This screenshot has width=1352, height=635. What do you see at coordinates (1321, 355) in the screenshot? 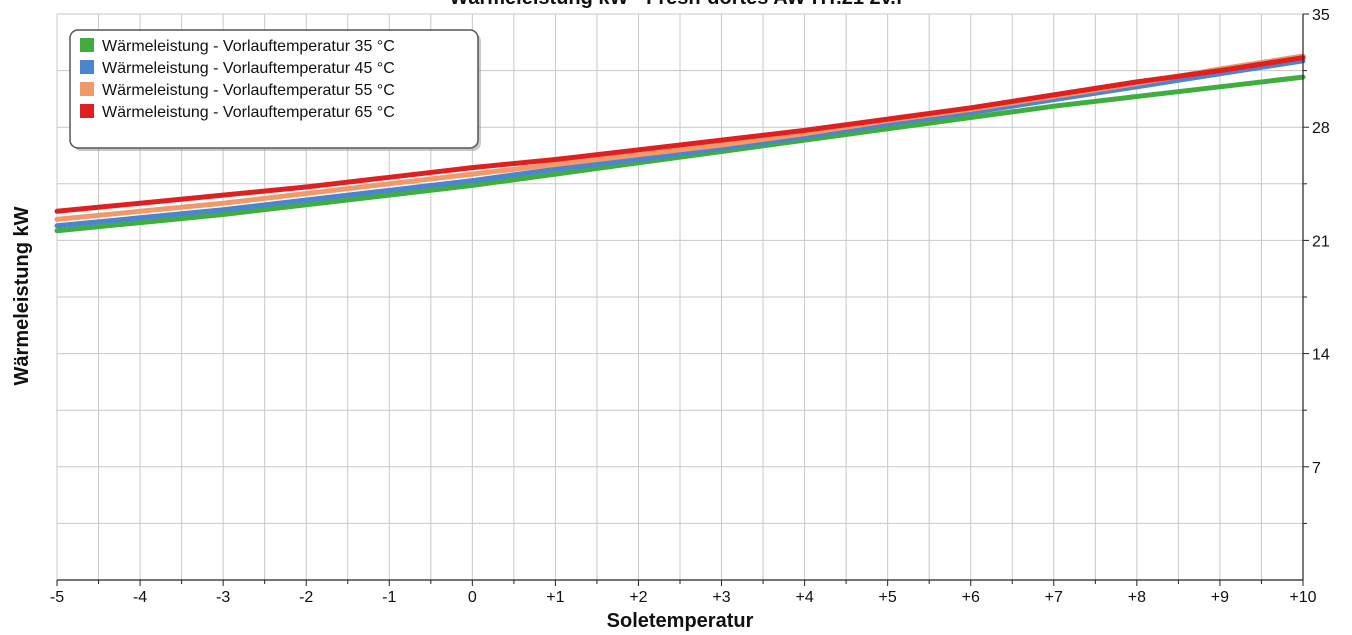
I see `y-tick-label: 14` at bounding box center [1321, 355].